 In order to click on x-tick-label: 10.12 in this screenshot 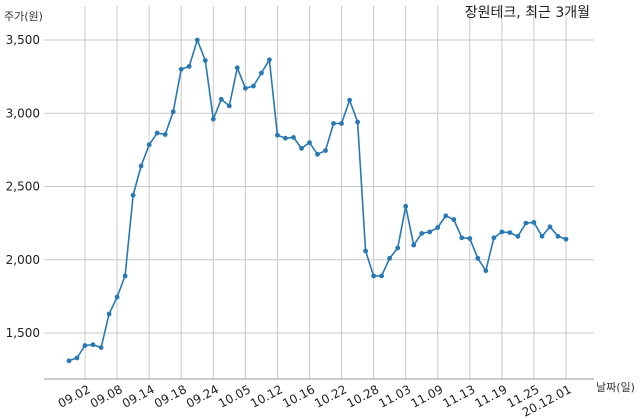, I will do `click(266, 396)`.